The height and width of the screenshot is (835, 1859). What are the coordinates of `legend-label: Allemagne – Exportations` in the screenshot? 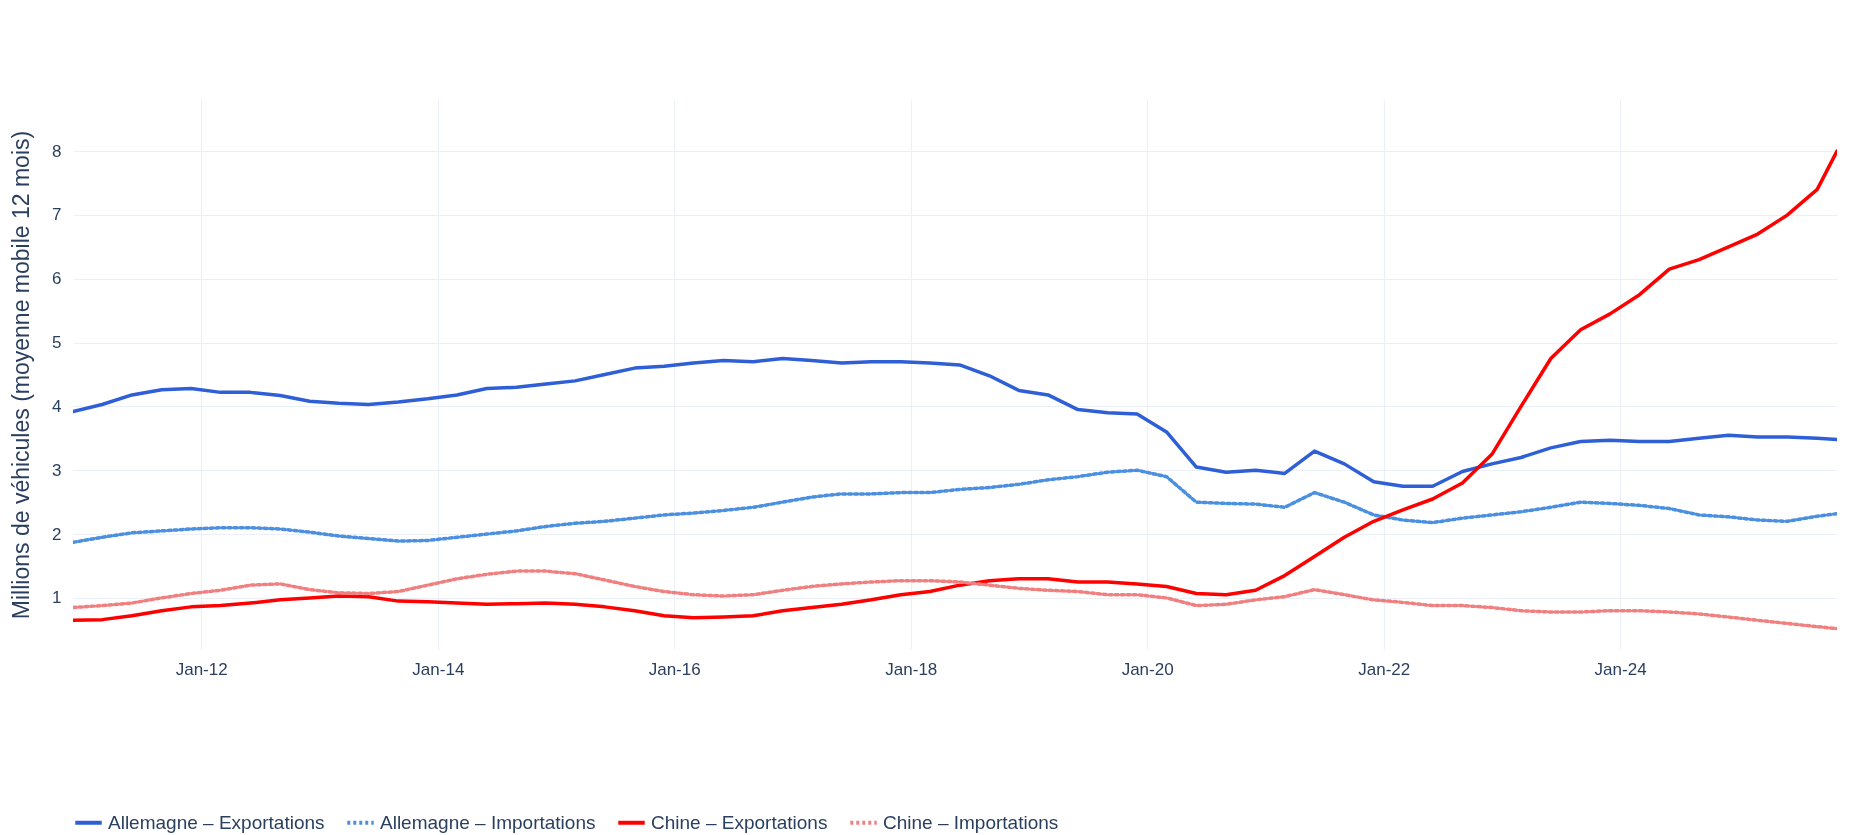 It's located at (216, 822).